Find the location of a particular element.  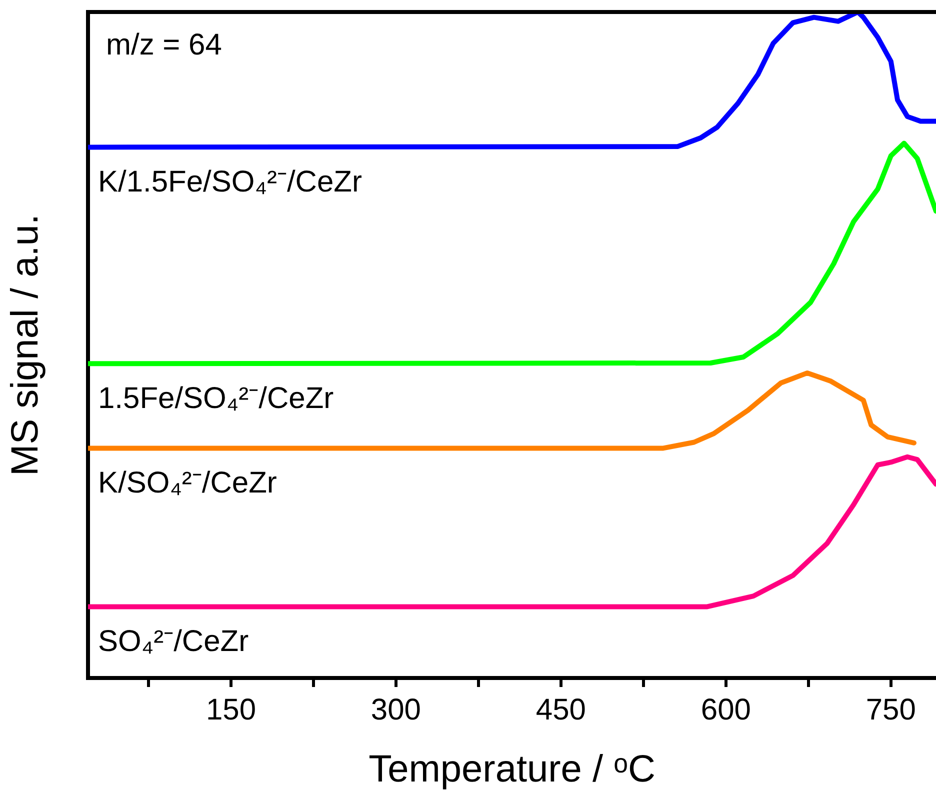

x-tick-label: 150 is located at coordinates (231, 709).